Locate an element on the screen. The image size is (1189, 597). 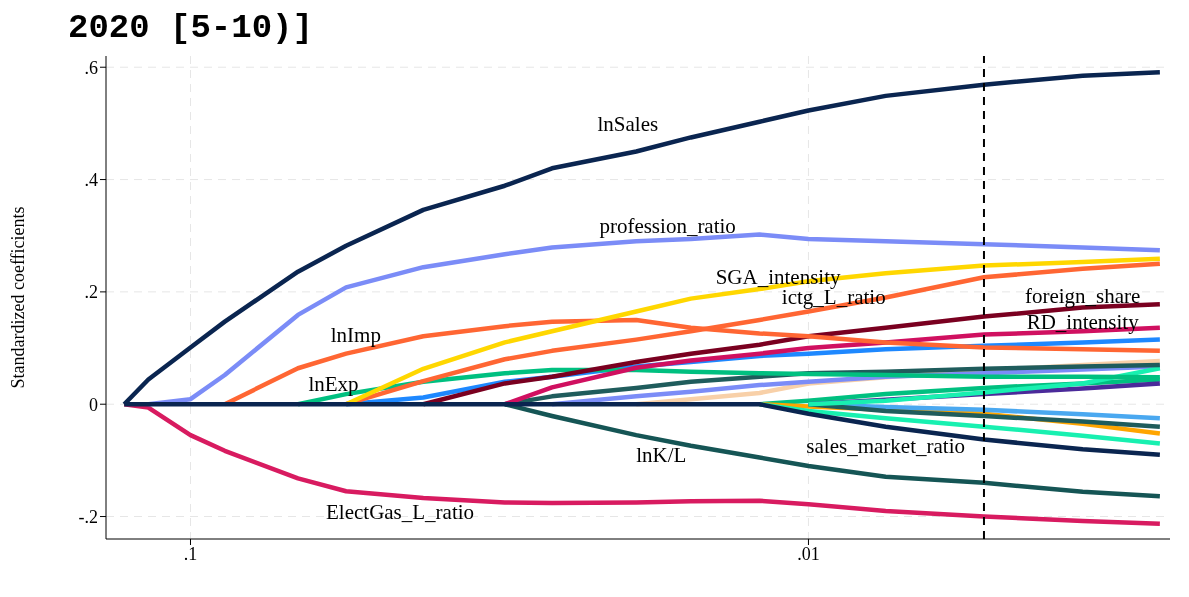
annotation: ElectGas_L_ratio is located at coordinates (400, 512).